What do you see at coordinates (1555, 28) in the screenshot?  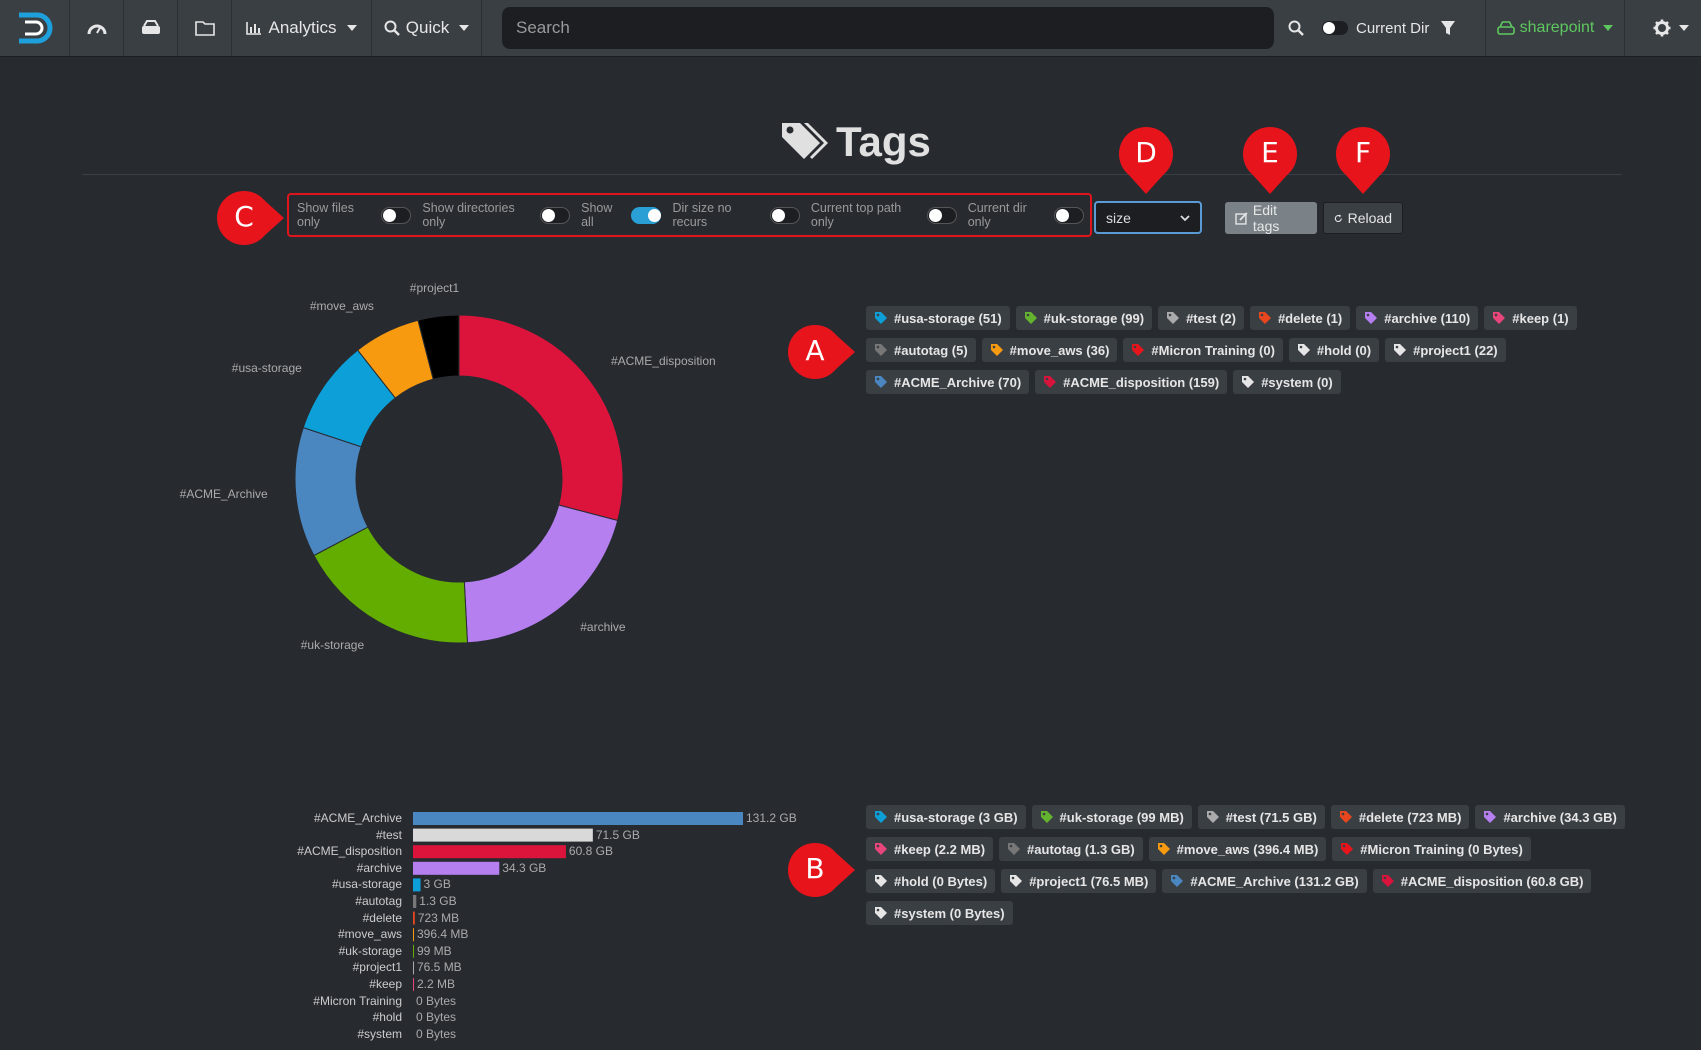 I see `index-selector: sharepoint` at bounding box center [1555, 28].